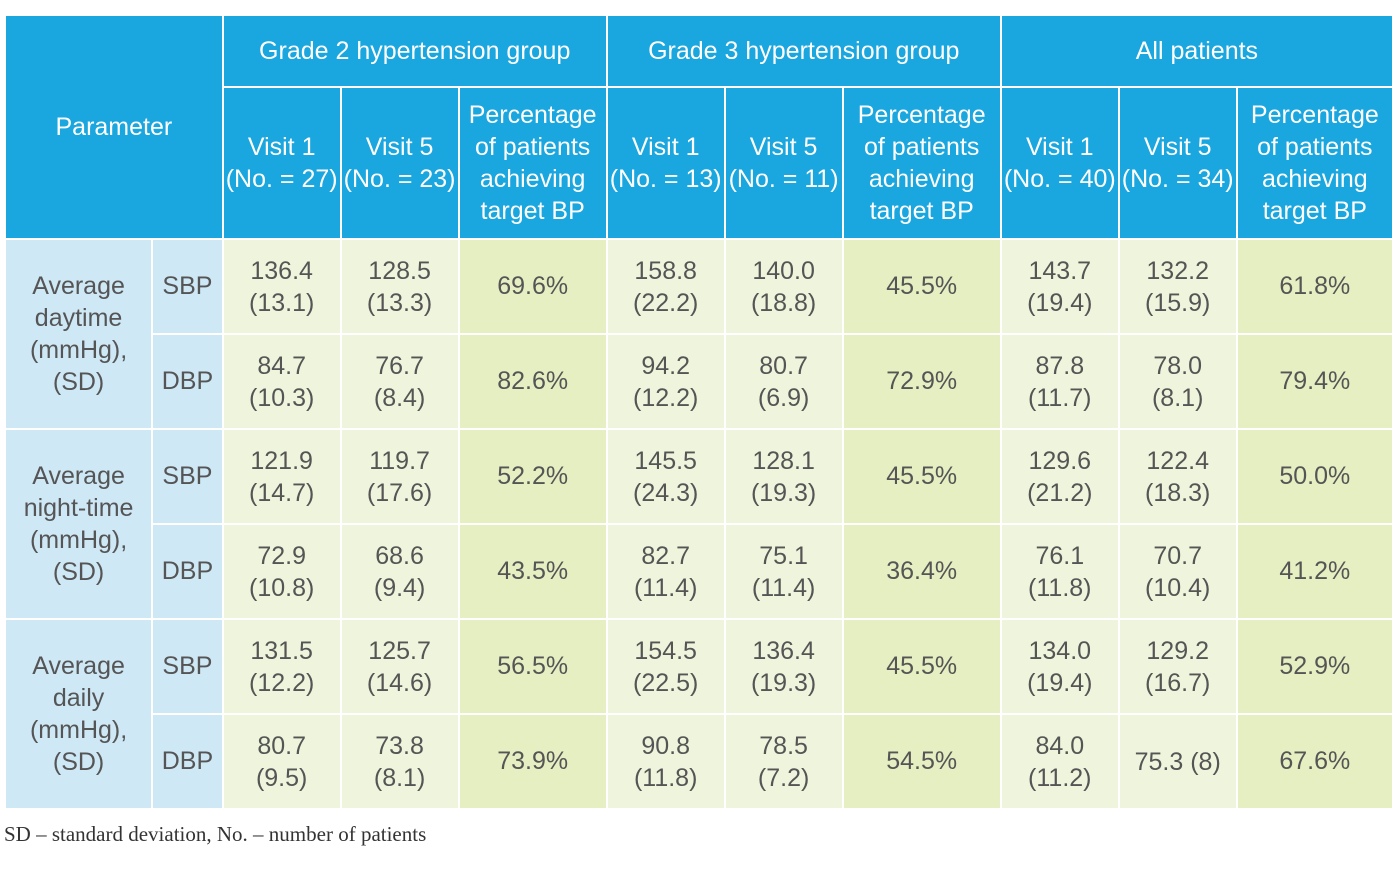 This screenshot has width=1397, height=869. I want to click on percentage-value: 67.6%, so click(1315, 761).